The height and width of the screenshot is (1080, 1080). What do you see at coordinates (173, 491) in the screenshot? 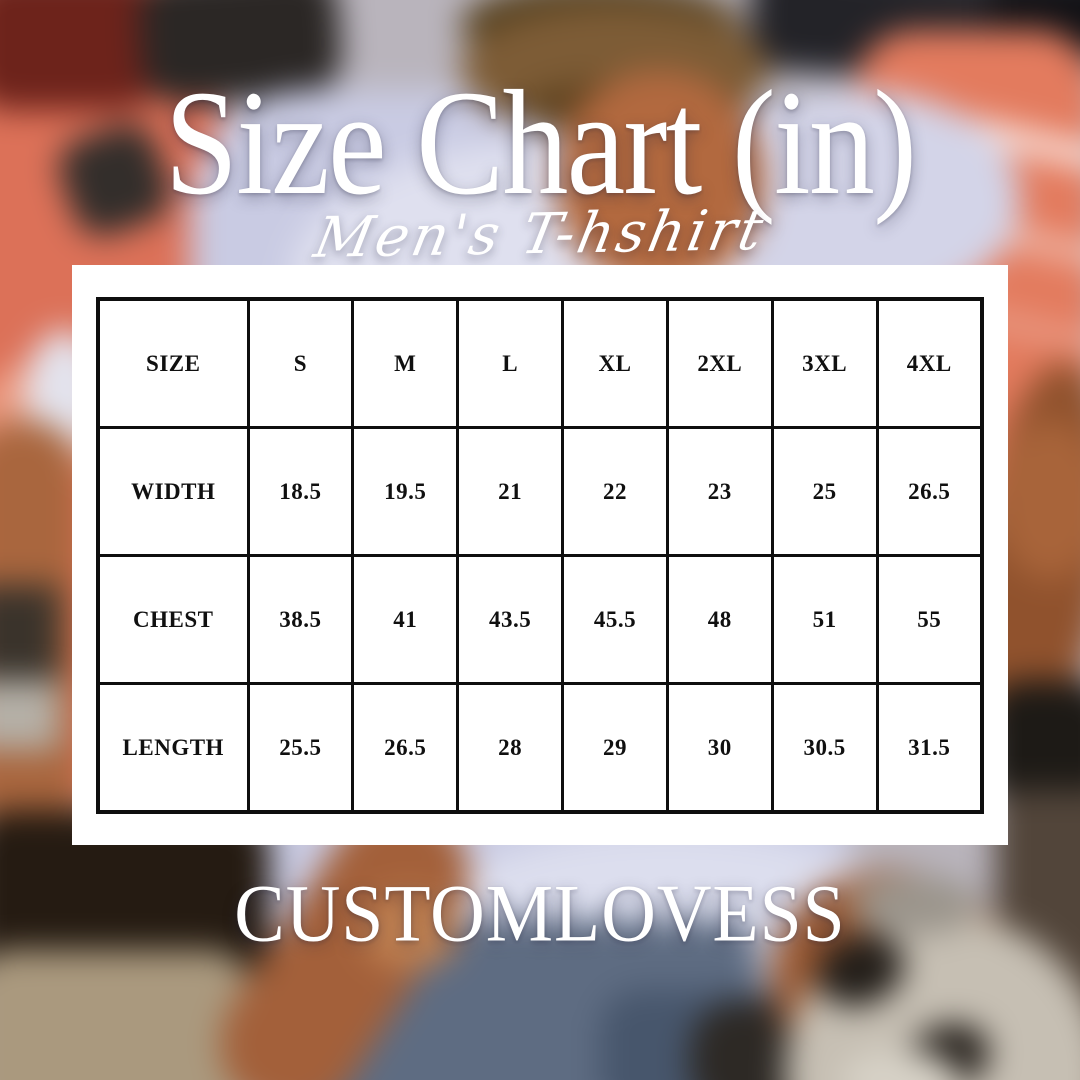
I see `row-label: WIDTH` at bounding box center [173, 491].